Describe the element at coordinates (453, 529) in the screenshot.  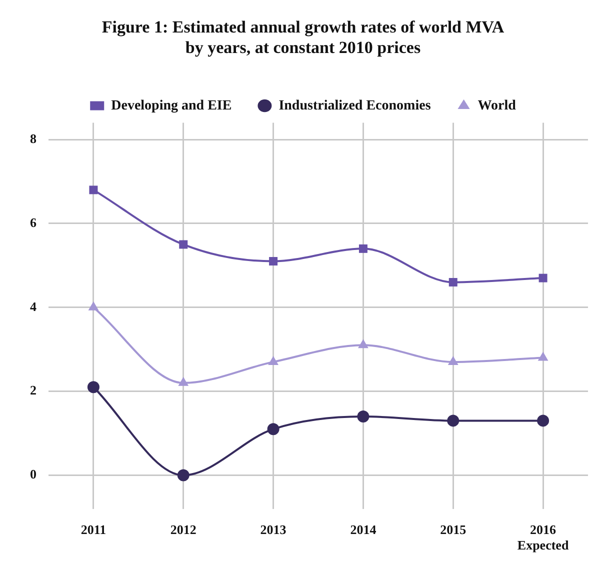
I see `x-tick-label: 2015` at that location.